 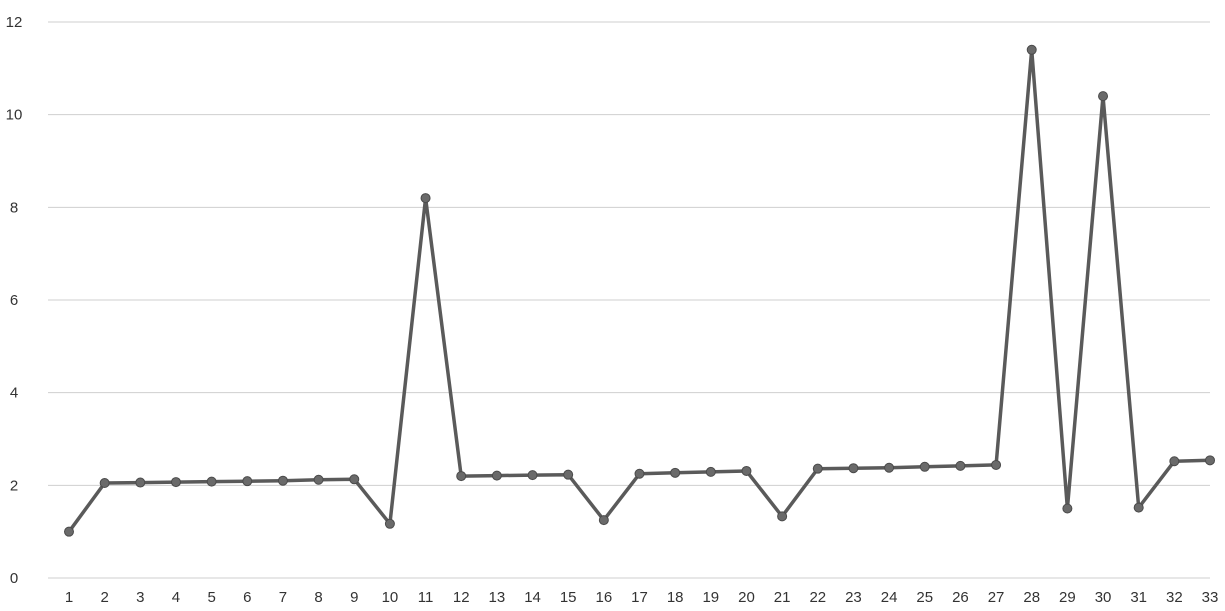 What do you see at coordinates (69, 597) in the screenshot?
I see `x-tick-label: 1` at bounding box center [69, 597].